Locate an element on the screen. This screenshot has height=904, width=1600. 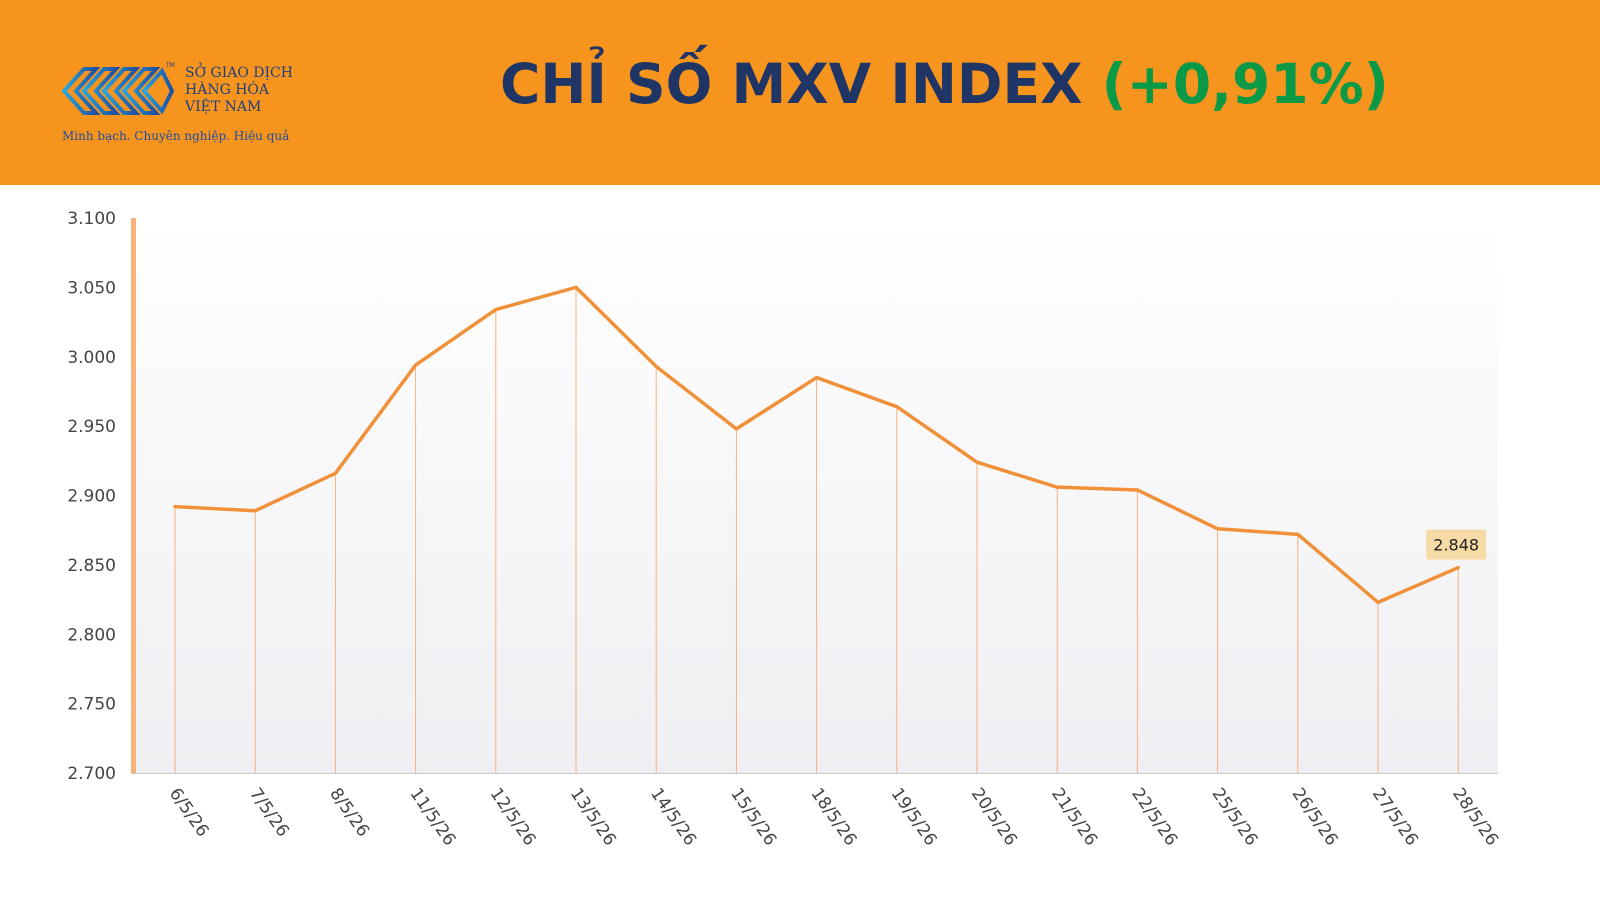
x-tick-label: 18/5/26 is located at coordinates (834, 816).